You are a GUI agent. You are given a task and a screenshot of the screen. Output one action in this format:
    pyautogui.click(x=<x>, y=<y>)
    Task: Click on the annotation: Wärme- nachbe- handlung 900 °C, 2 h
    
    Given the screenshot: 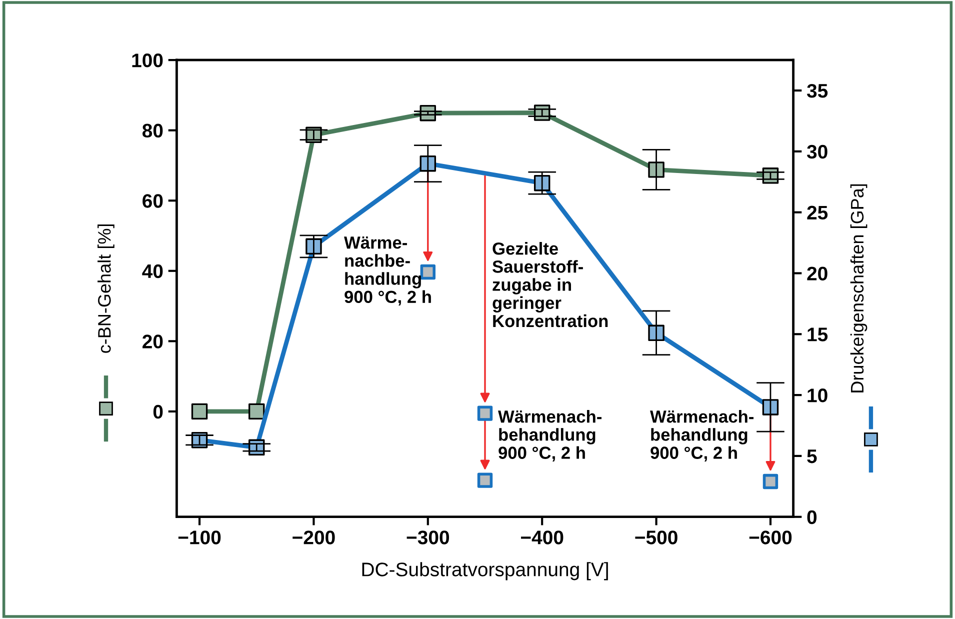 What is the action you would take?
    pyautogui.click(x=387, y=271)
    